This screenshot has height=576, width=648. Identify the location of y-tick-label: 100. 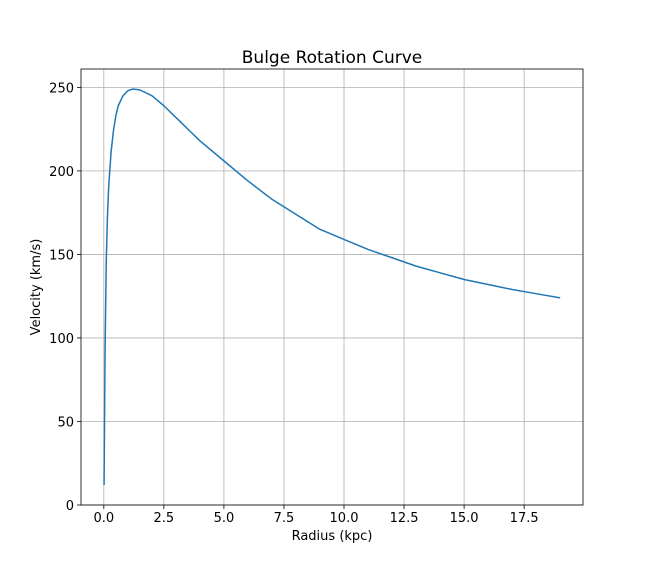
(61, 339).